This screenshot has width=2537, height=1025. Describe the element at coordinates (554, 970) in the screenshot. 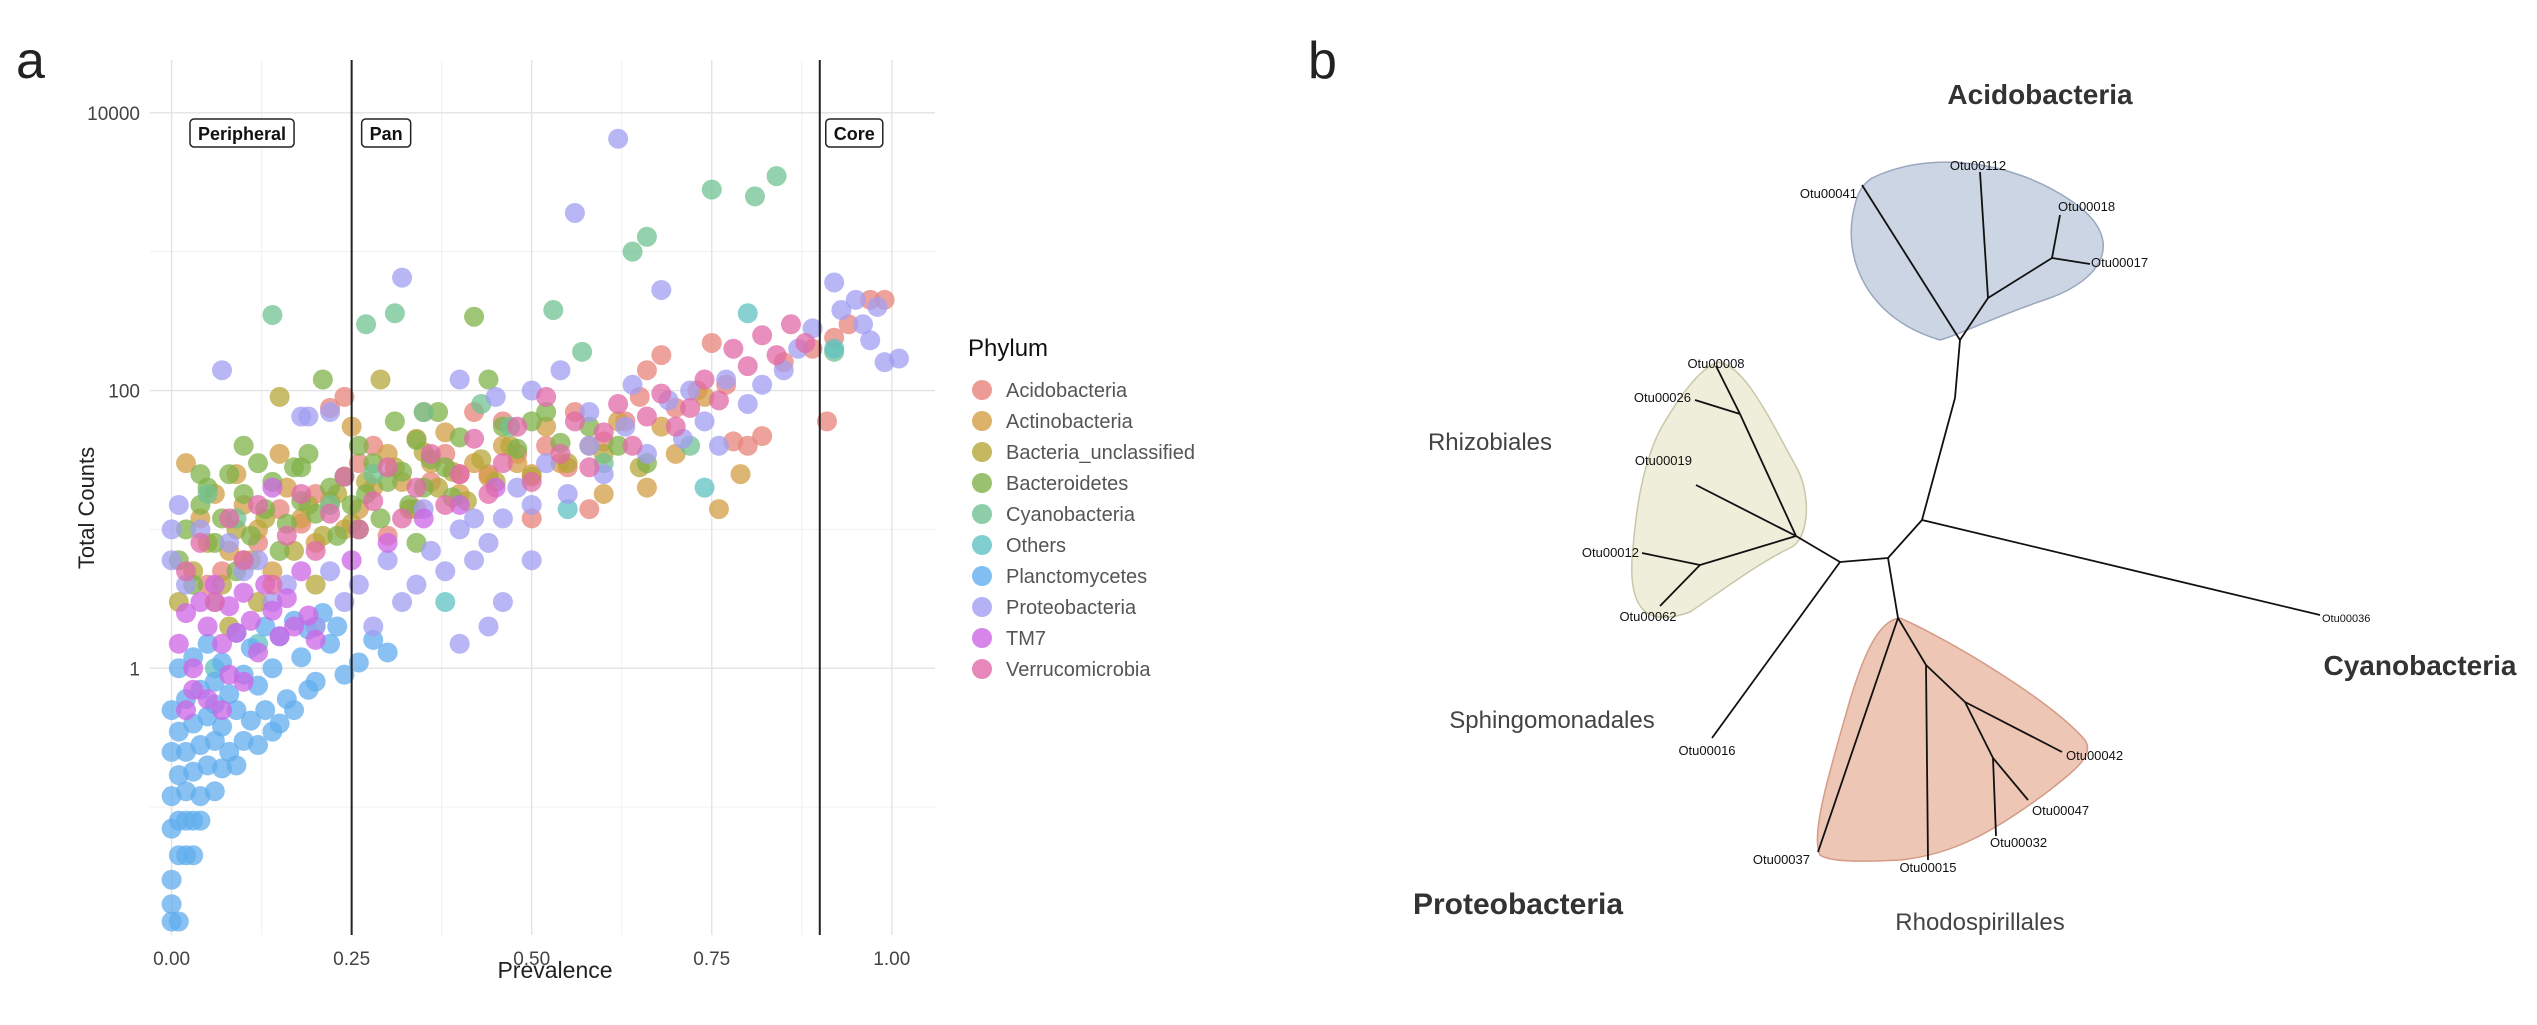

I see `x-axis-label: Prevalence` at that location.